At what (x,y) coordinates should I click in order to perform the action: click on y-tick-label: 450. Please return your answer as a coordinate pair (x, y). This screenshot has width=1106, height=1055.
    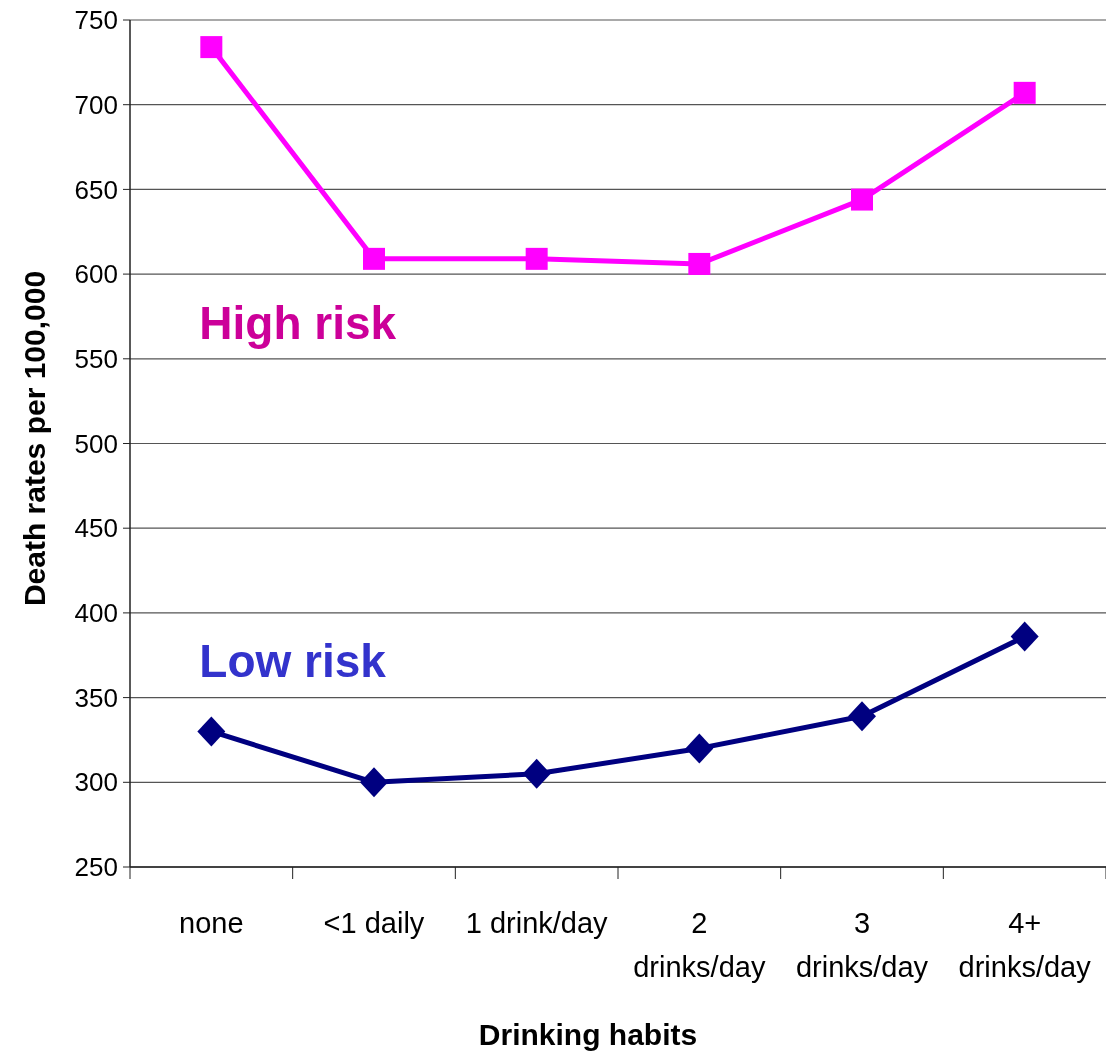
    Looking at the image, I should click on (96, 528).